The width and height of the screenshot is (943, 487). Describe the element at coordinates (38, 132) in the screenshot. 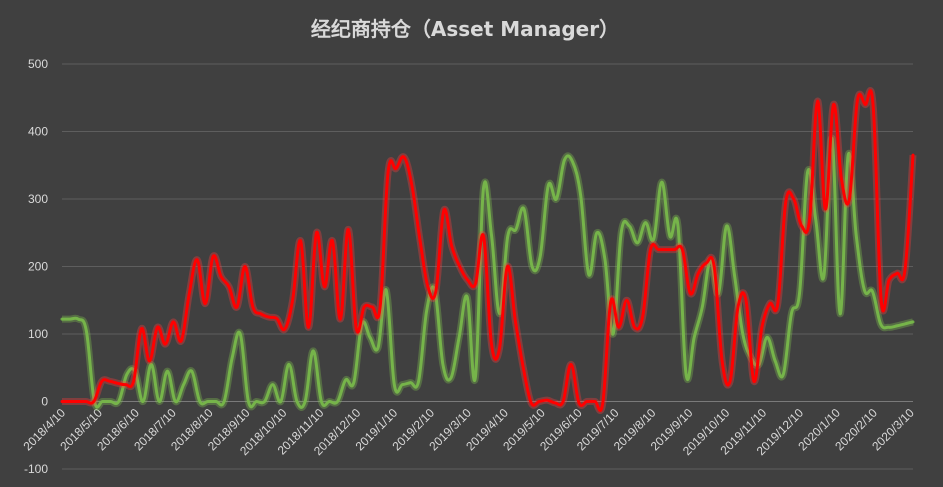

I see `y-tick-label: 400` at that location.